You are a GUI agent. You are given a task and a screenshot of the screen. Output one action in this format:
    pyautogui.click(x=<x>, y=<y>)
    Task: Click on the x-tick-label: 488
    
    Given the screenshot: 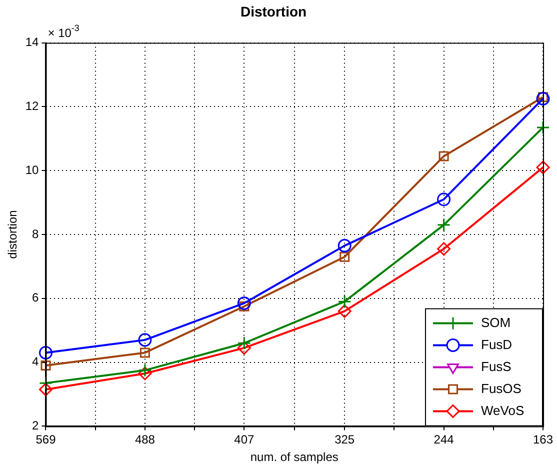 What is the action you would take?
    pyautogui.click(x=145, y=439)
    